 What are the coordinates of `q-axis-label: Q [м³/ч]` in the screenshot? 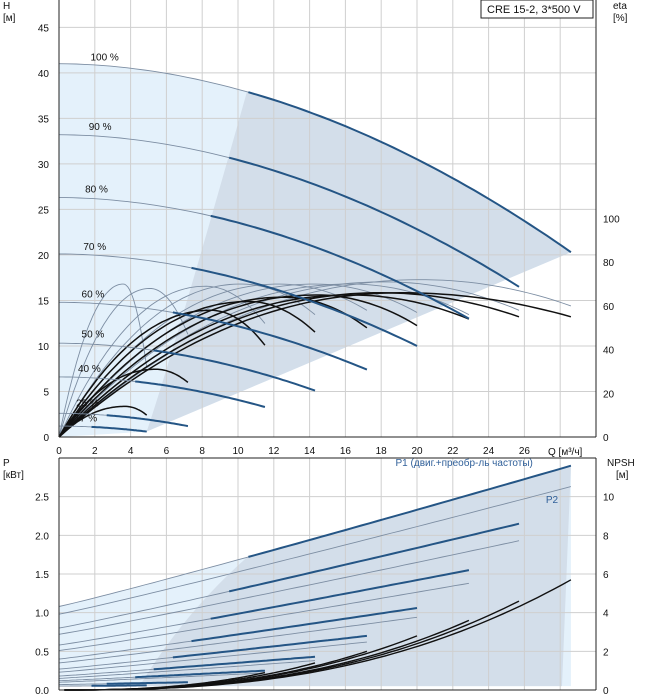 It's located at (565, 452).